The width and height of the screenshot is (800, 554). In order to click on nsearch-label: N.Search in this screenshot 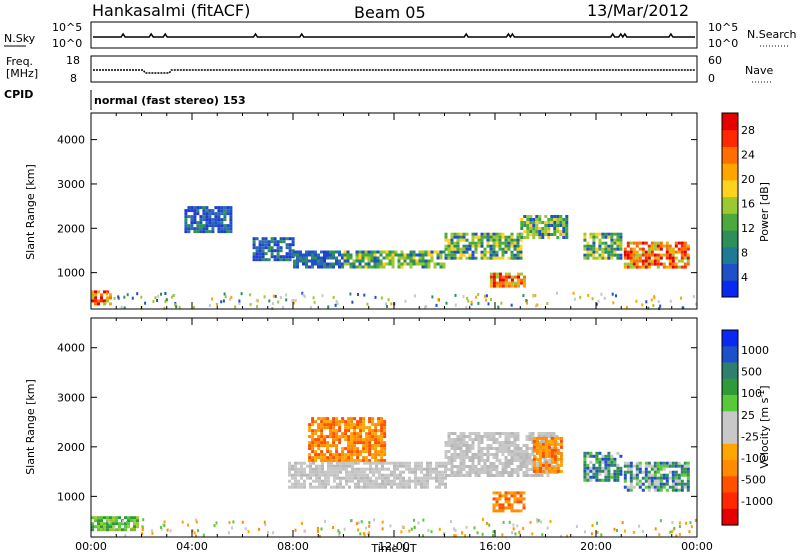, I will do `click(772, 34)`.